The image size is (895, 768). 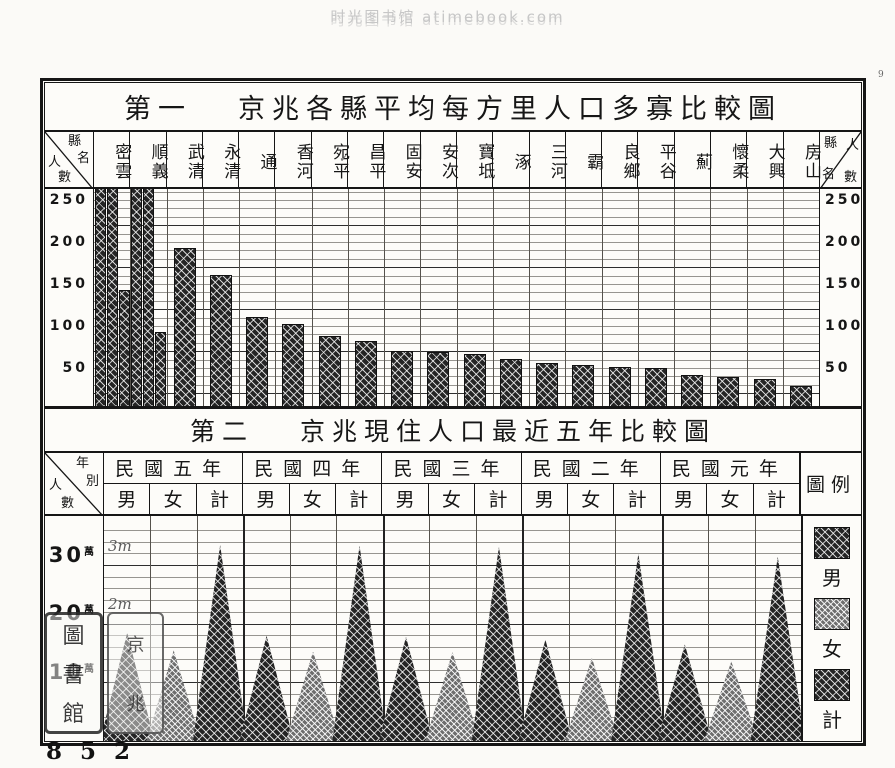 I want to click on triangle-民國四年-女, so click(x=313, y=696).